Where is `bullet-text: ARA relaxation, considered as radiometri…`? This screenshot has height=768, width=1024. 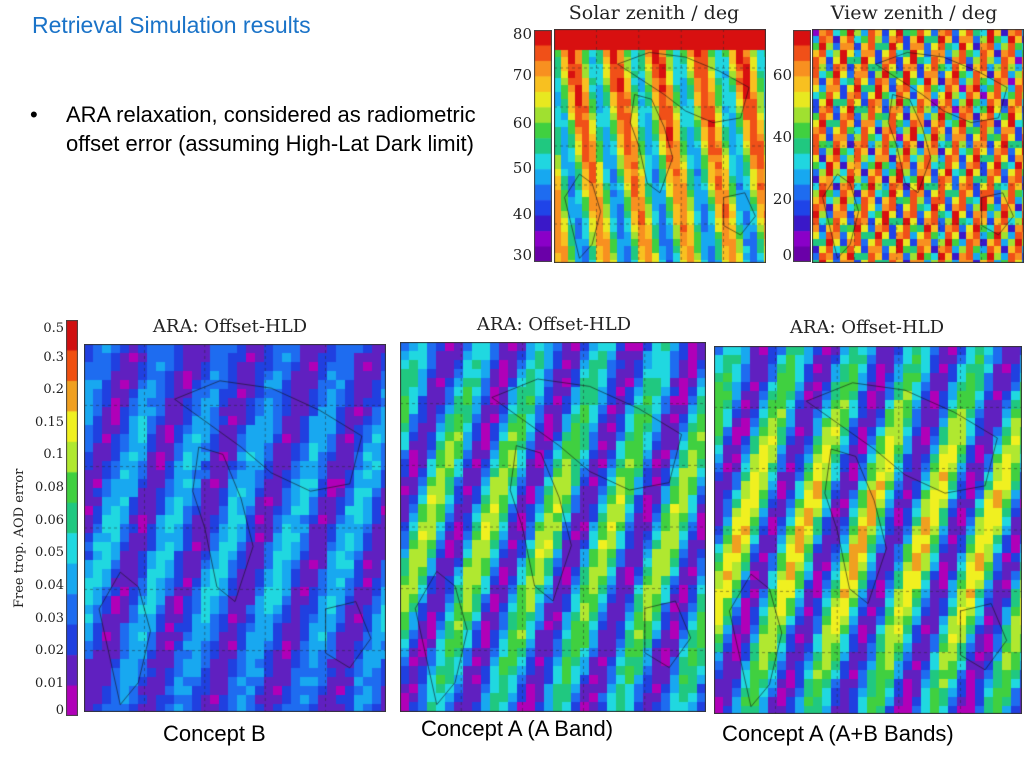 bullet-text: ARA relaxation, considered as radiometri… is located at coordinates (271, 129).